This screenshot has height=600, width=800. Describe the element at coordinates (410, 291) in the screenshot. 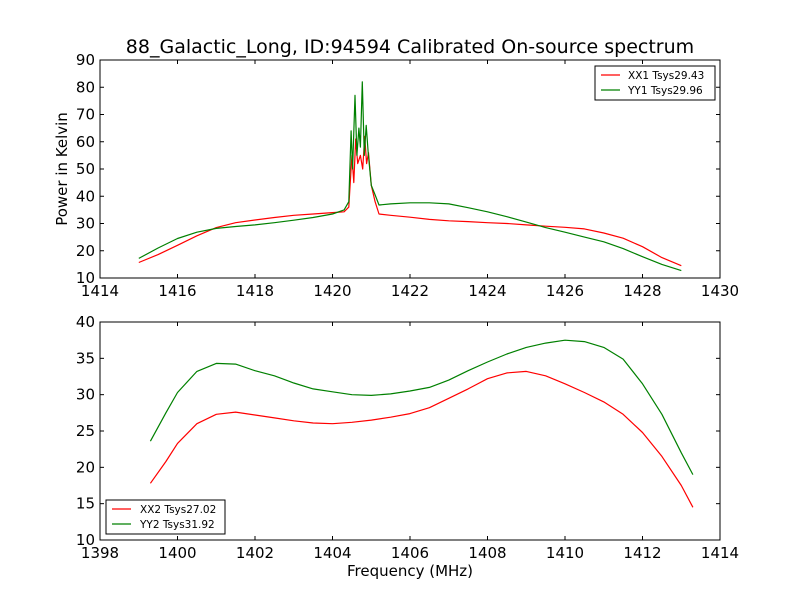

I see `x-tick-label: 1422` at that location.